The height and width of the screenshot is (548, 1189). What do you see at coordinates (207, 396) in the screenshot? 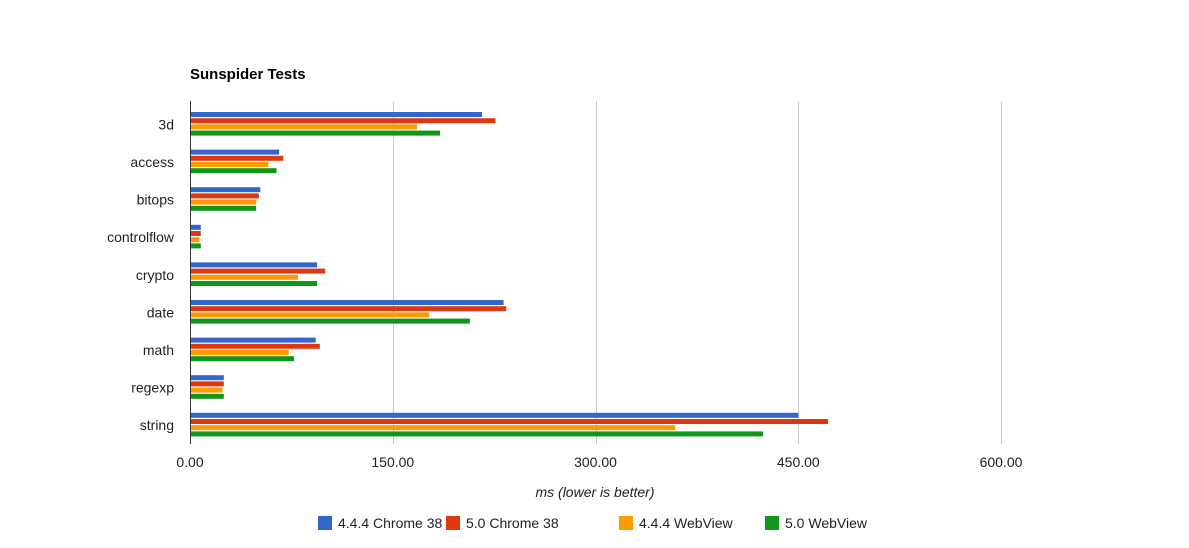
I see `bar-regexp-5-0-webview` at bounding box center [207, 396].